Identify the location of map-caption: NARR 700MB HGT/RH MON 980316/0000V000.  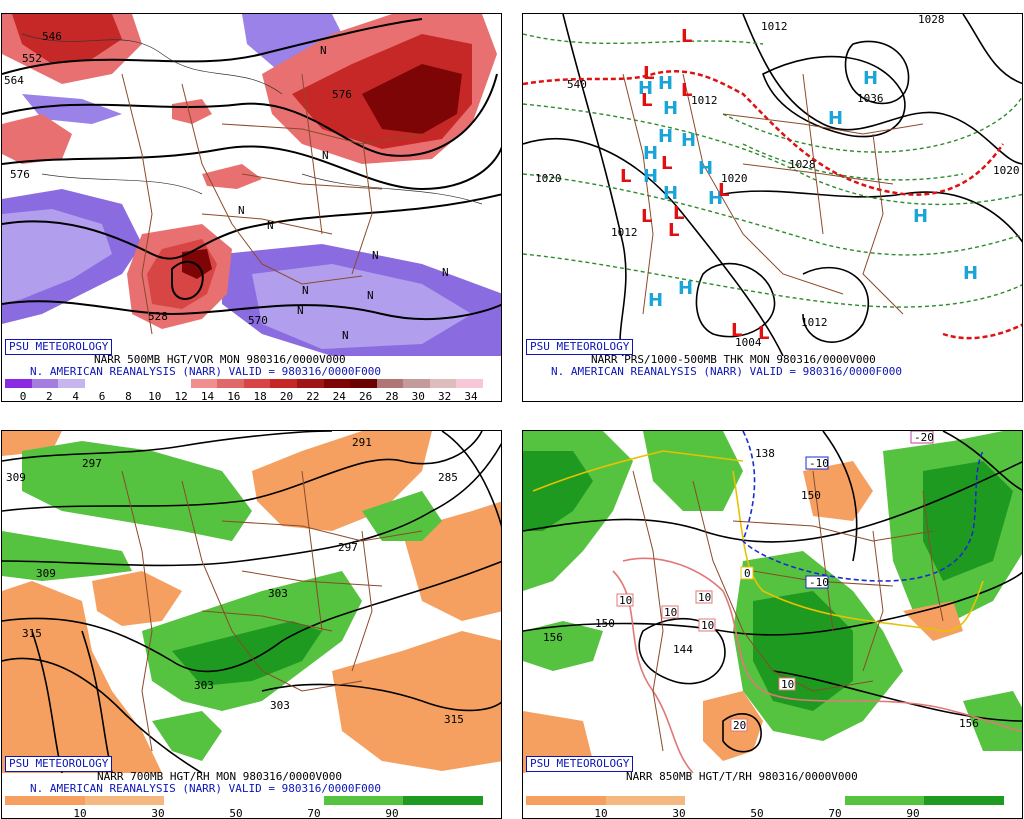
(219, 777).